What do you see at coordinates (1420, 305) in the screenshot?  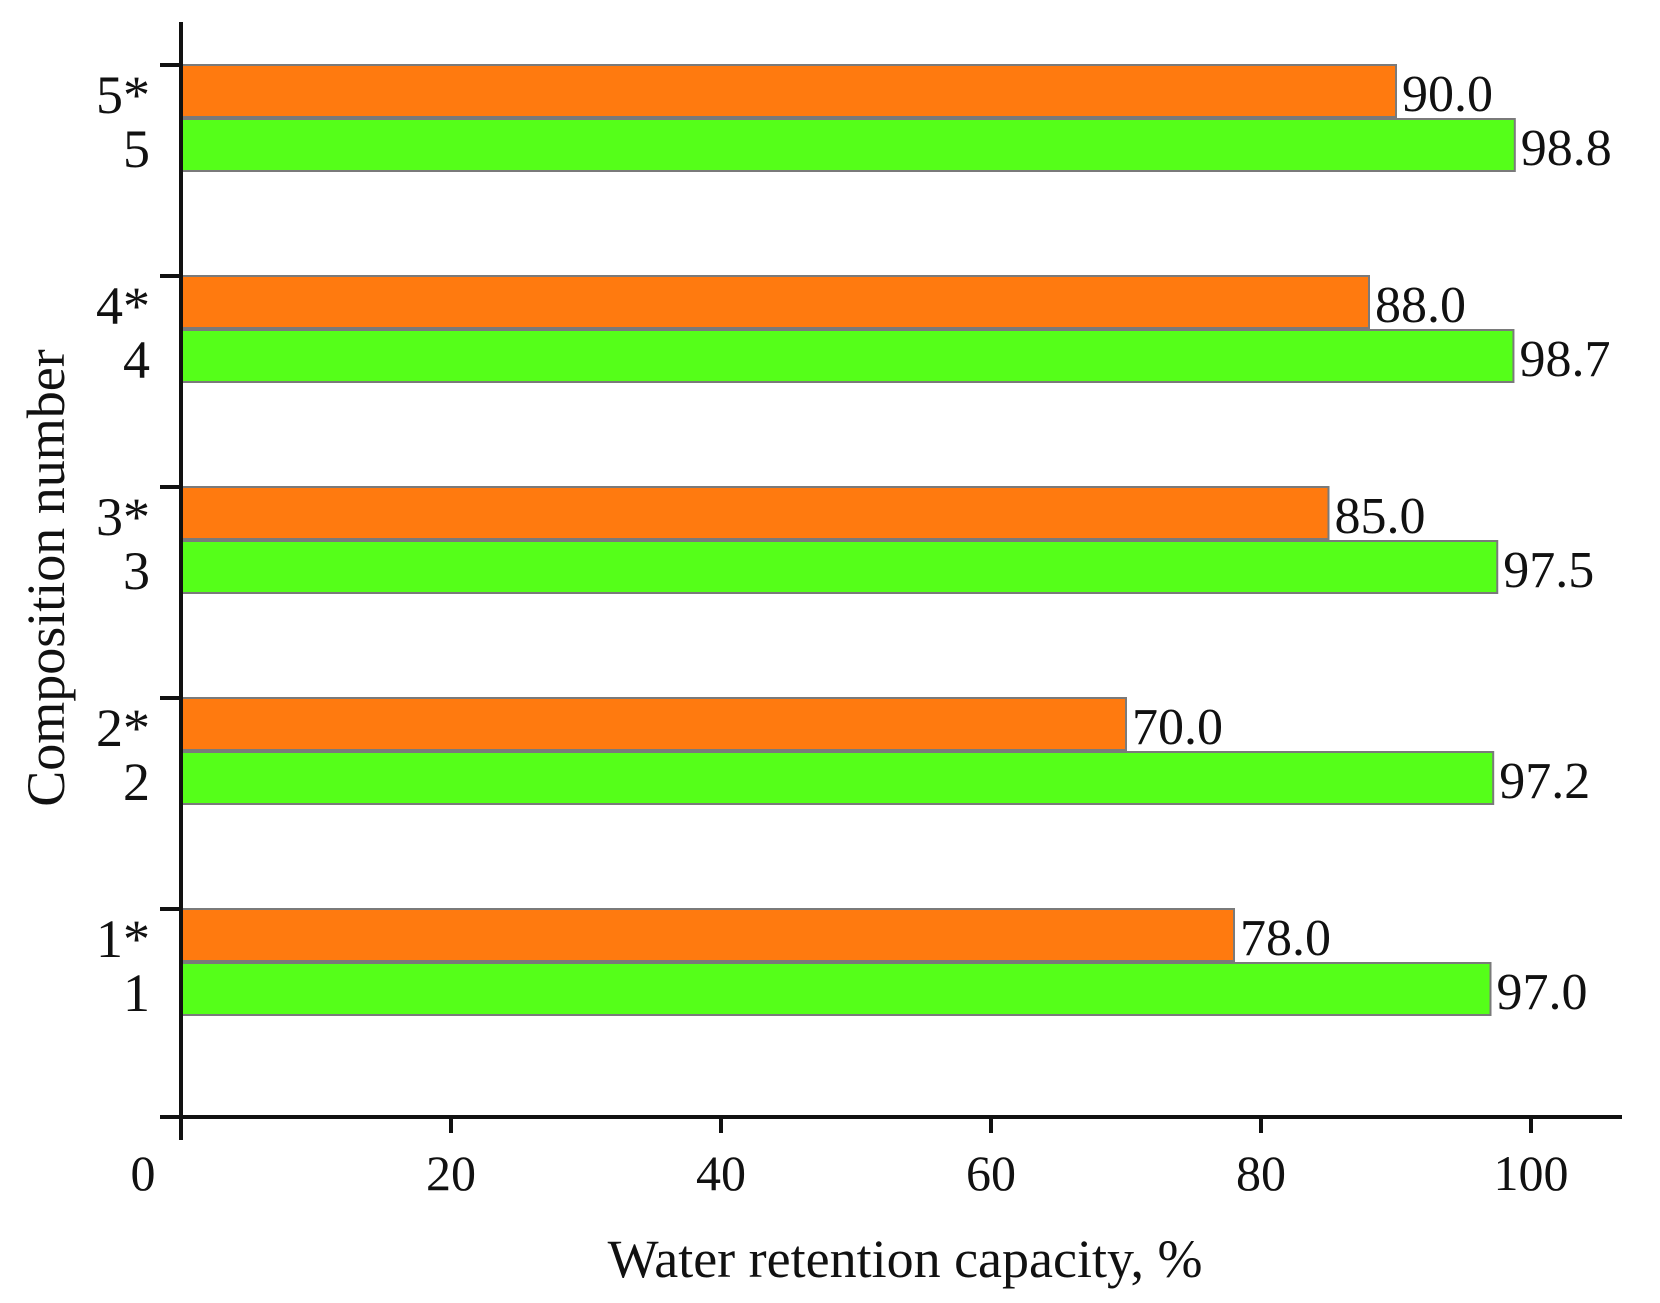 I see `value-label-4-star: 88.0` at bounding box center [1420, 305].